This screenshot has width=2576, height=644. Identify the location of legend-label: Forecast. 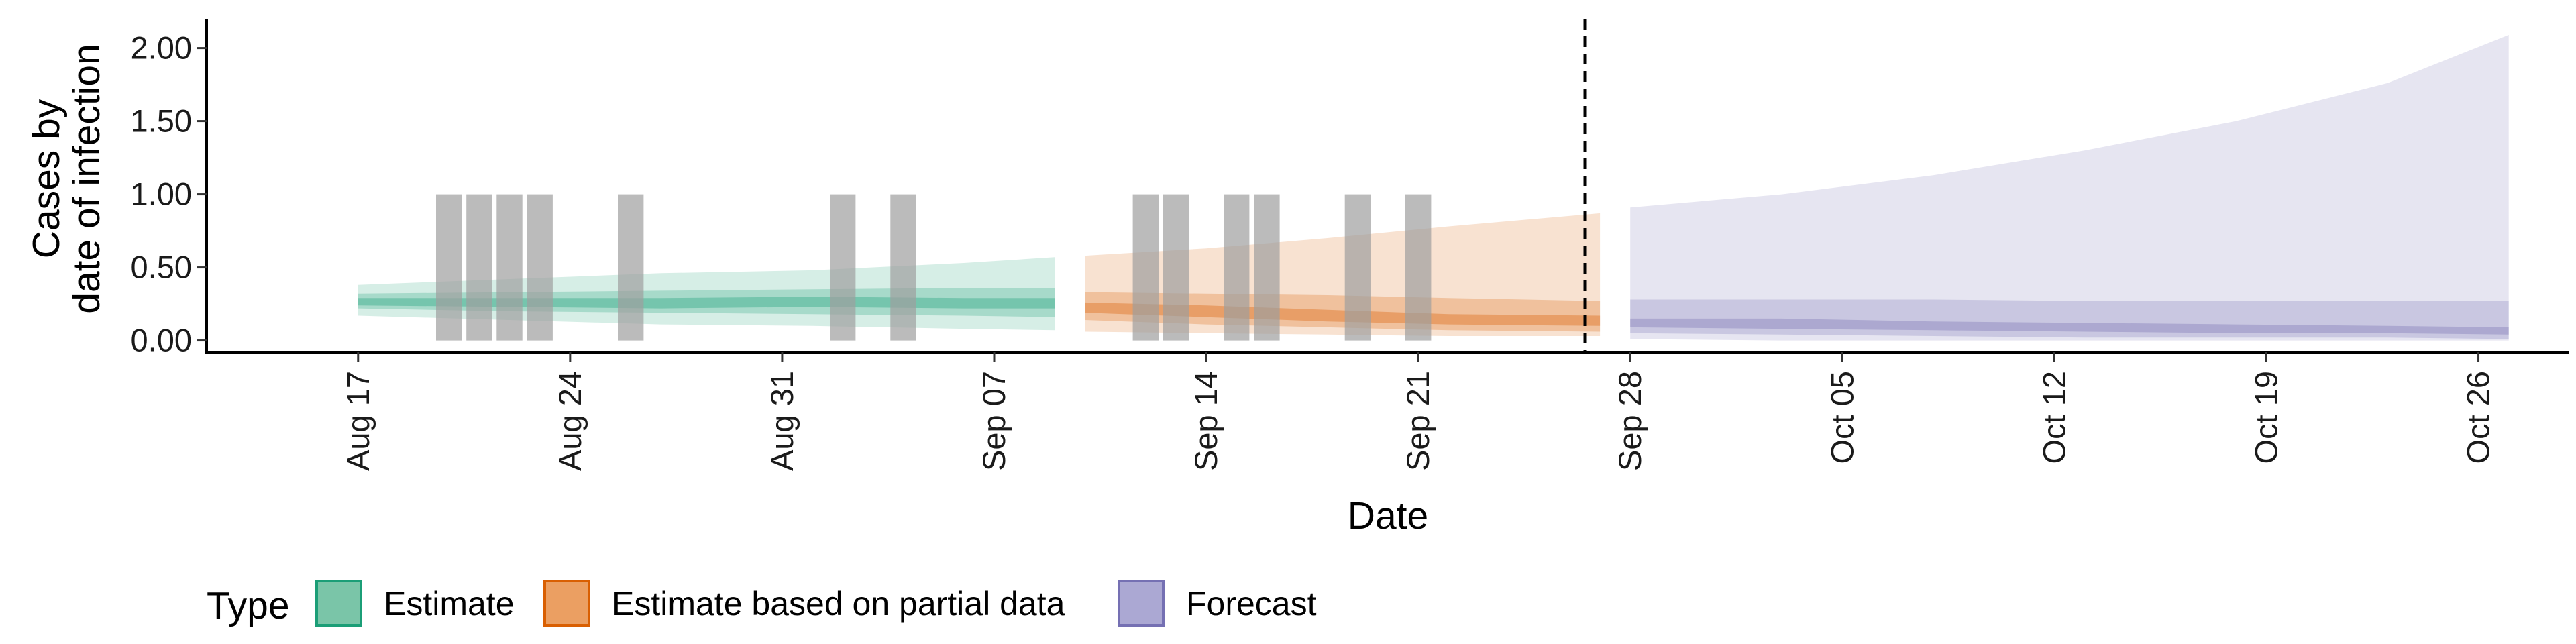
(1251, 604).